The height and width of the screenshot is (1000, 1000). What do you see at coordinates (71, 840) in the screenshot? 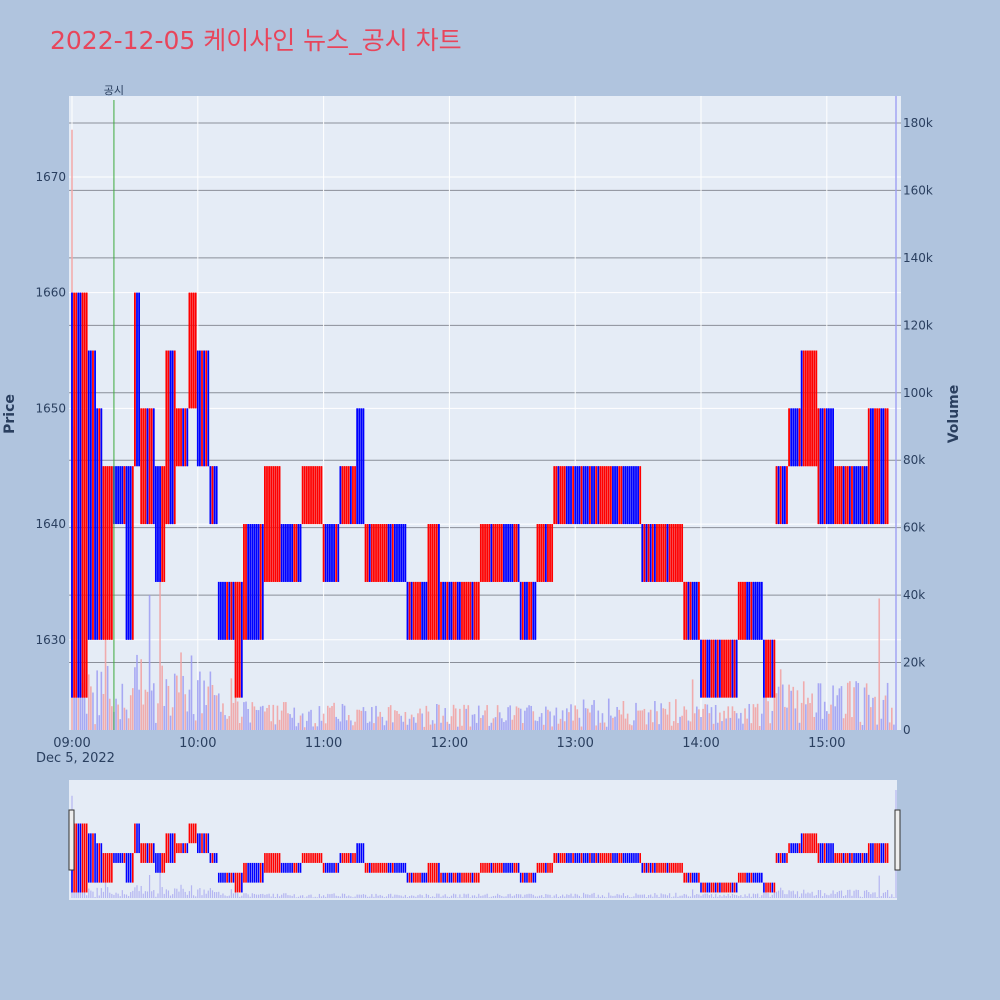
I see `range-slider-handle-left` at bounding box center [71, 840].